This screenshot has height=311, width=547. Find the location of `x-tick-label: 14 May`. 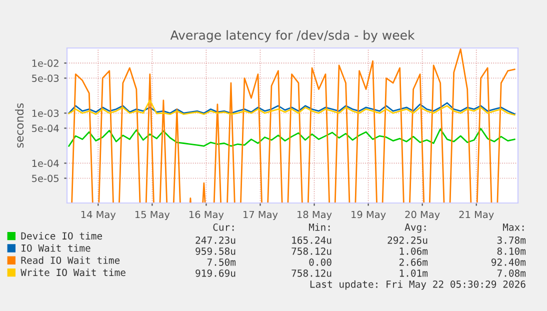

x-tick-label: 14 May is located at coordinates (98, 215).